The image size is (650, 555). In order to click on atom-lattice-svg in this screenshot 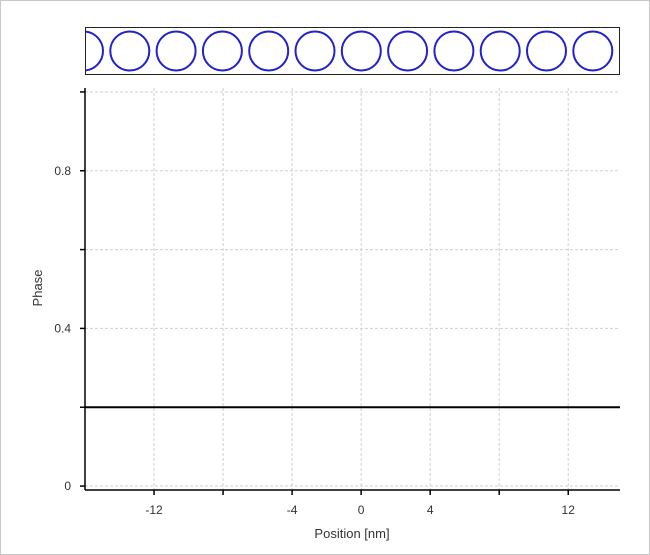, I will do `click(350, 51)`.